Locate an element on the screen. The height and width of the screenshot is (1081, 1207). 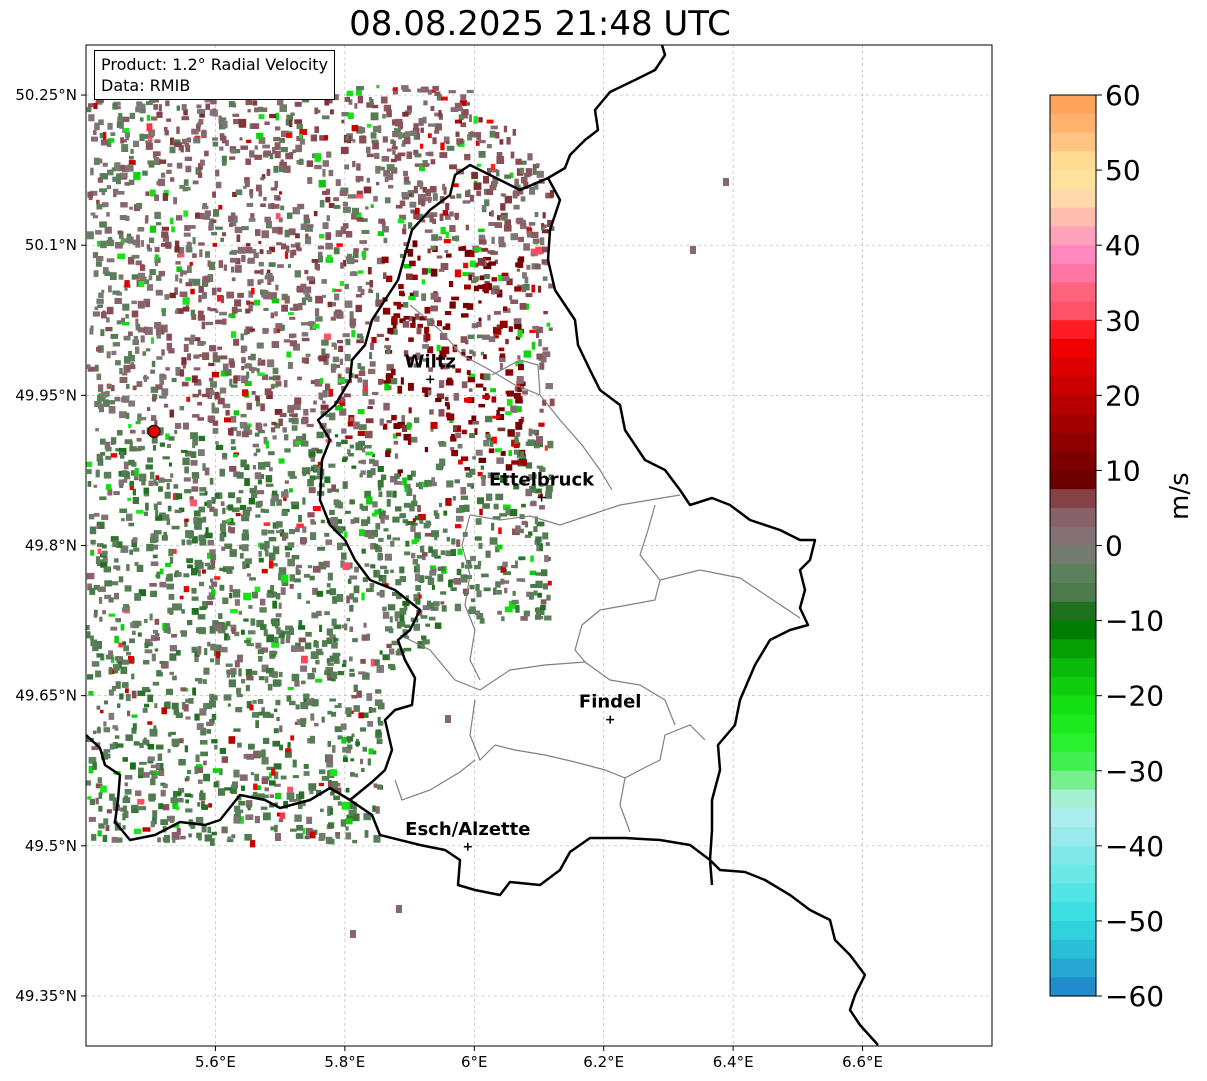
lon-tick-label: 5.6°E is located at coordinates (215, 1062).